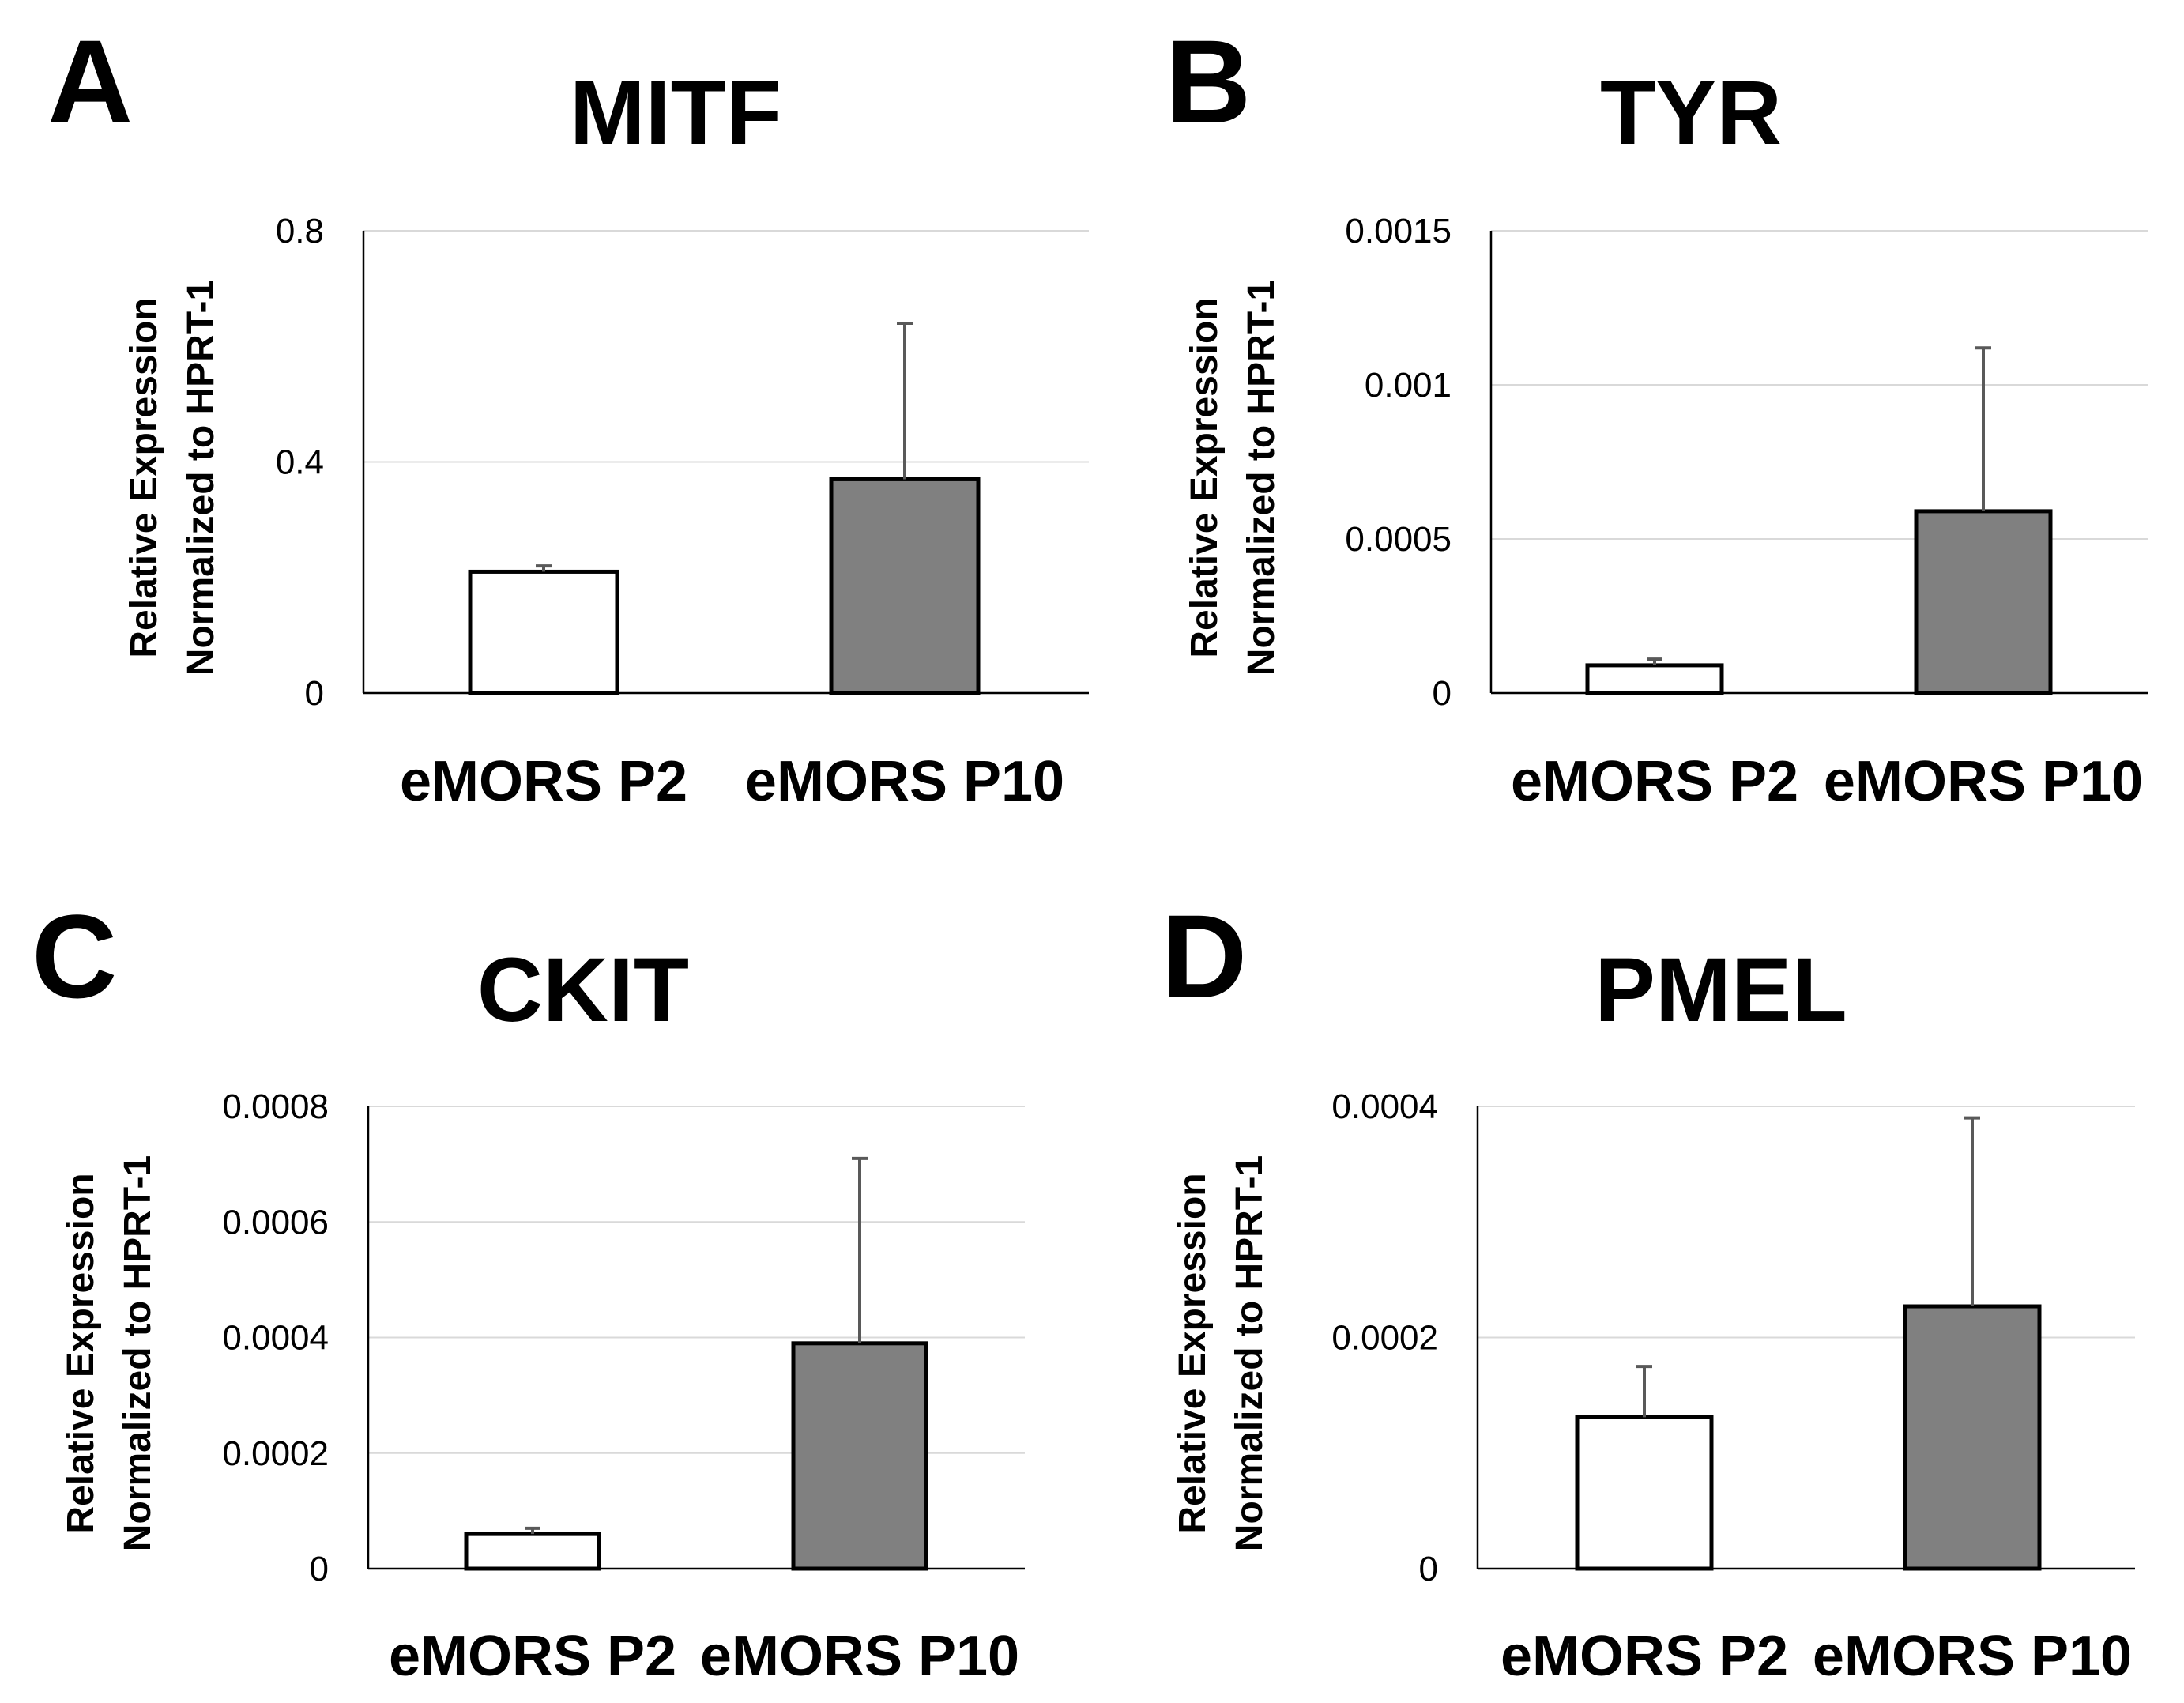 The height and width of the screenshot is (1703, 2184). What do you see at coordinates (74, 956) in the screenshot?
I see `panel-letter: C` at bounding box center [74, 956].